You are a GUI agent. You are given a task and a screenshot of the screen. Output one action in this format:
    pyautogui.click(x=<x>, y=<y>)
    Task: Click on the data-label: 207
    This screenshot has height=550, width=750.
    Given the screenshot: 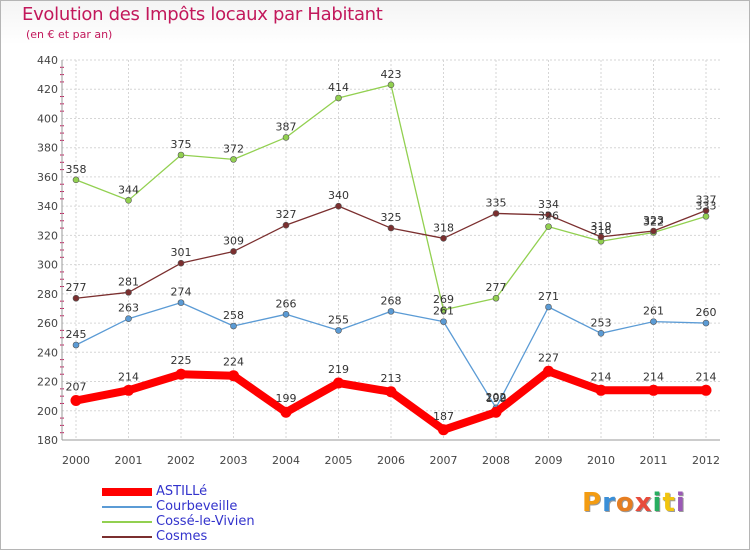 What is the action you would take?
    pyautogui.click(x=76, y=387)
    